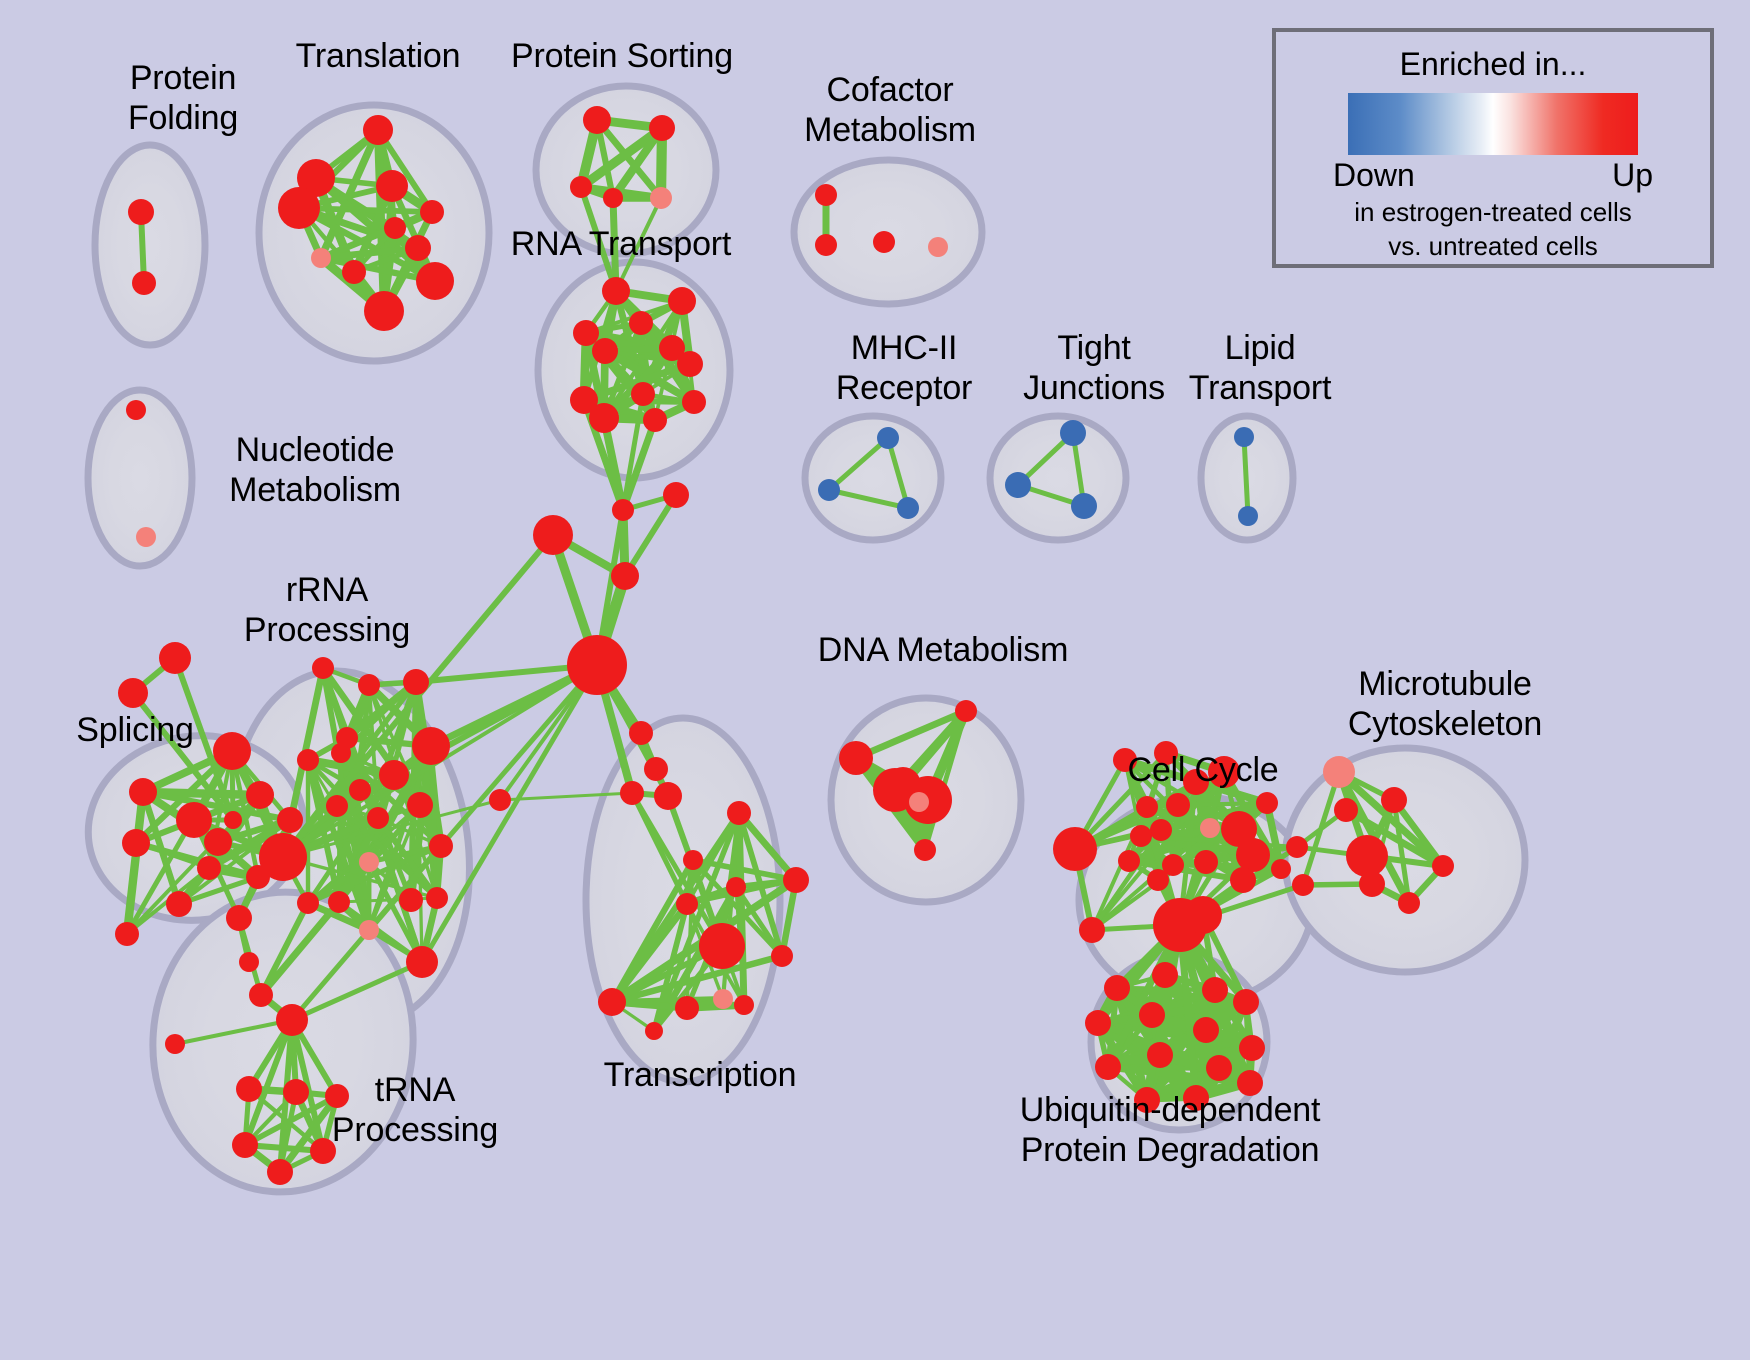 This screenshot has height=1360, width=1750. What do you see at coordinates (1632, 175) in the screenshot?
I see `legend-high-label: Up` at bounding box center [1632, 175].